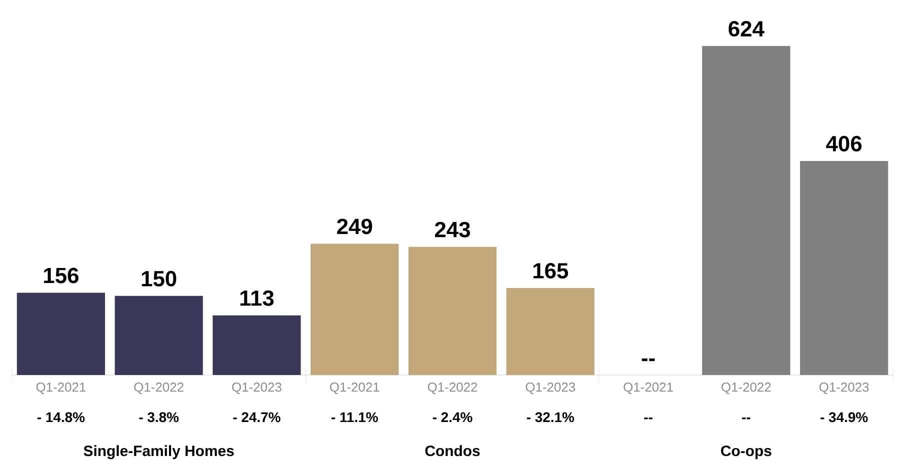 The height and width of the screenshot is (464, 900). What do you see at coordinates (844, 417) in the screenshot?
I see `text: - 34.9%` at bounding box center [844, 417].